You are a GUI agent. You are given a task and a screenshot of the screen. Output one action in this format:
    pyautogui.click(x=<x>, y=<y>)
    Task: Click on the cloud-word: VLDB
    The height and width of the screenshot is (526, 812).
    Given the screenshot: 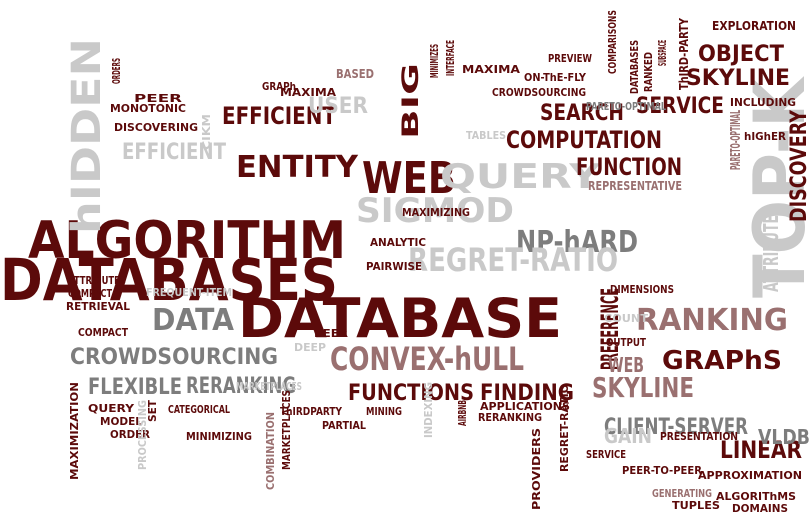 What is the action you would take?
    pyautogui.click(x=784, y=437)
    